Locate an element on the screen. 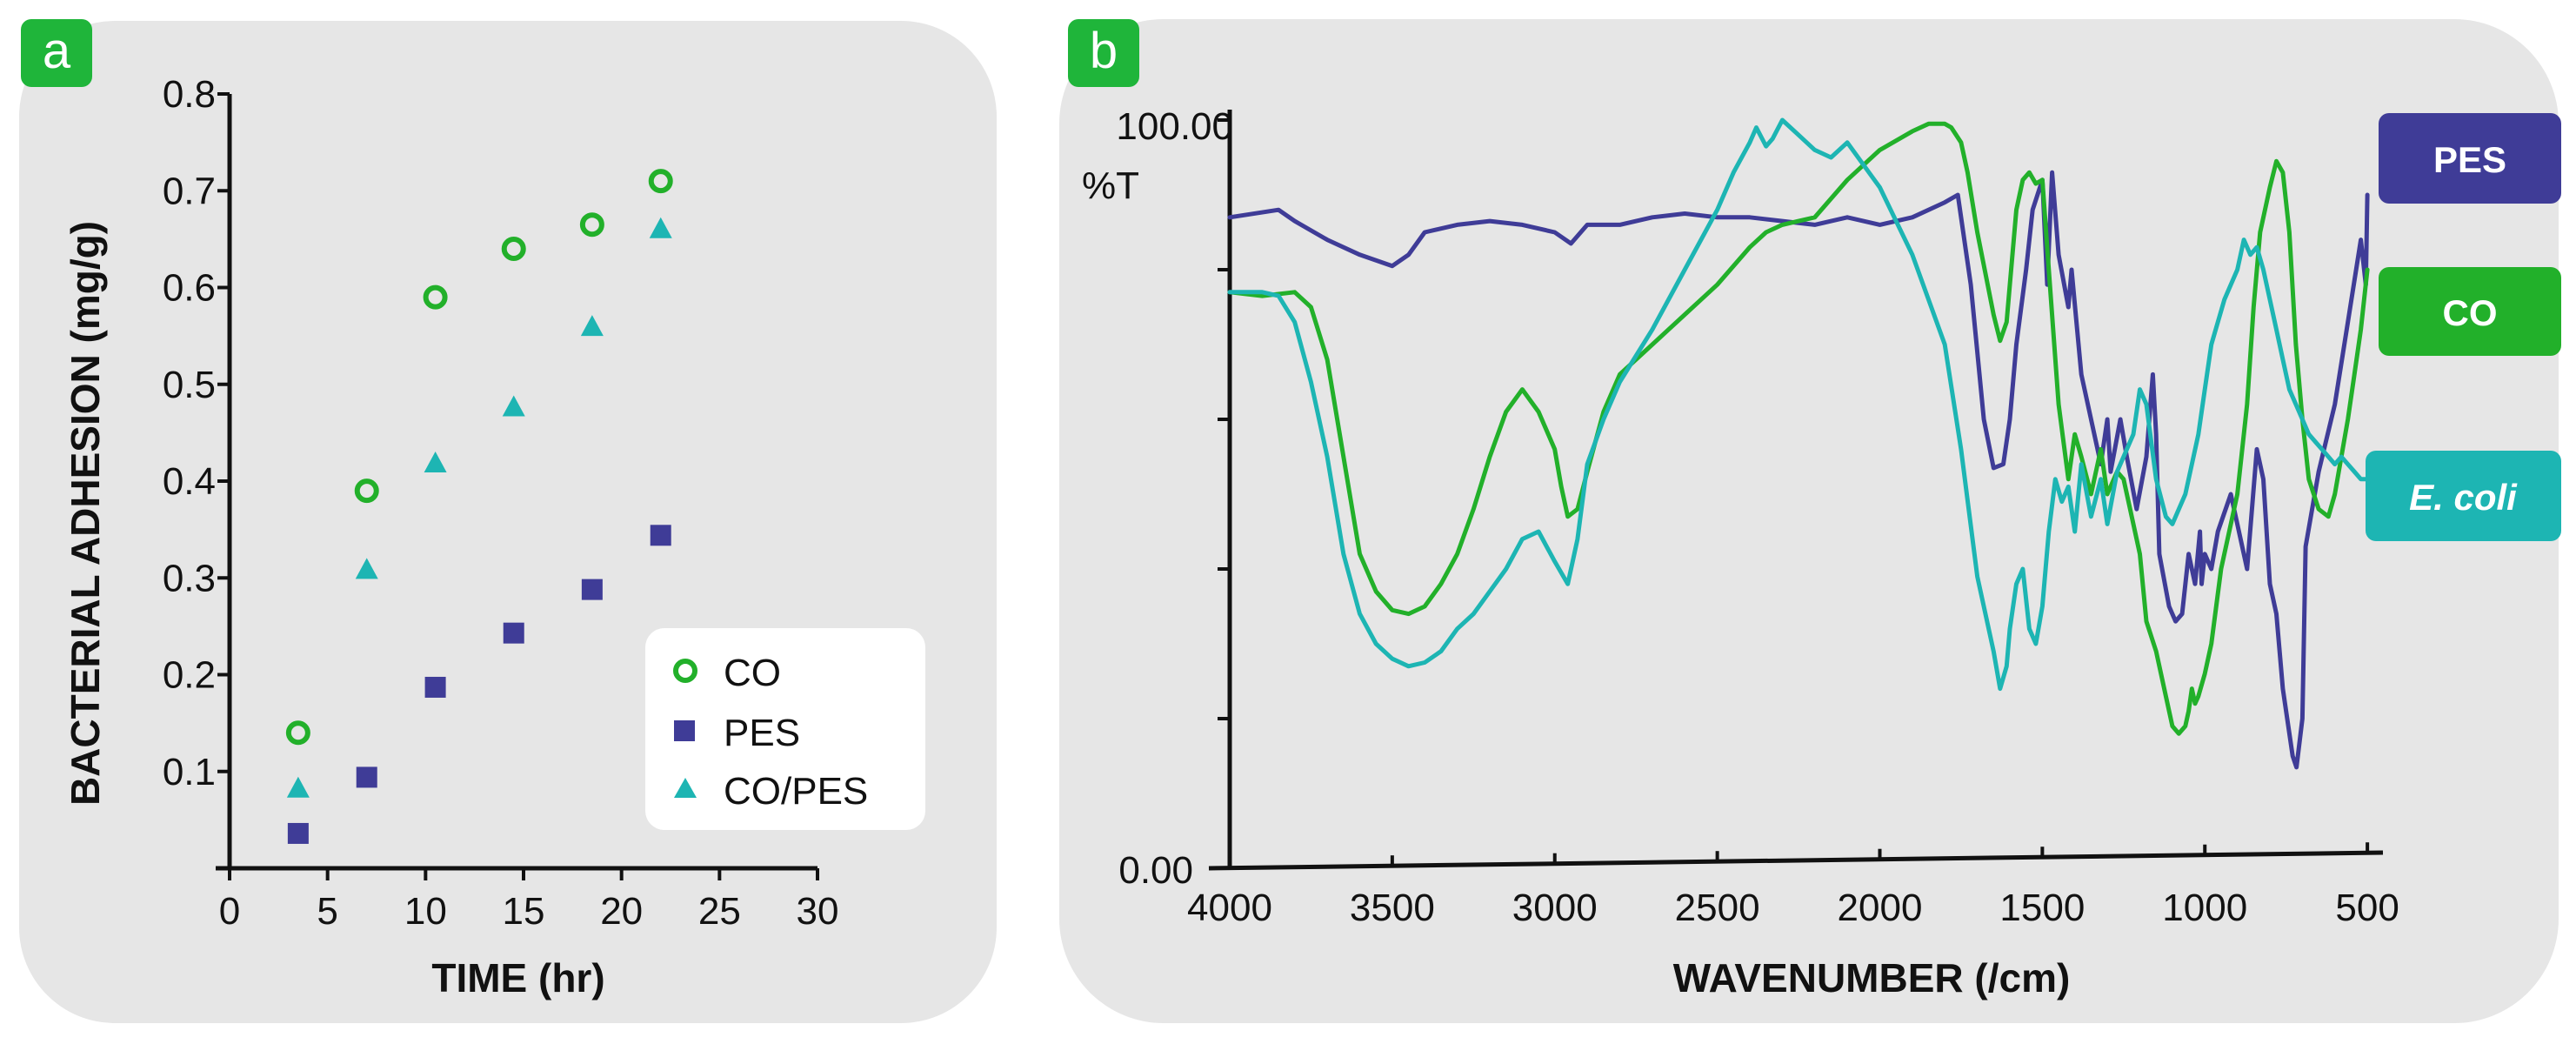 The image size is (2576, 1044). legend-ecoli-box is located at coordinates (2463, 496).